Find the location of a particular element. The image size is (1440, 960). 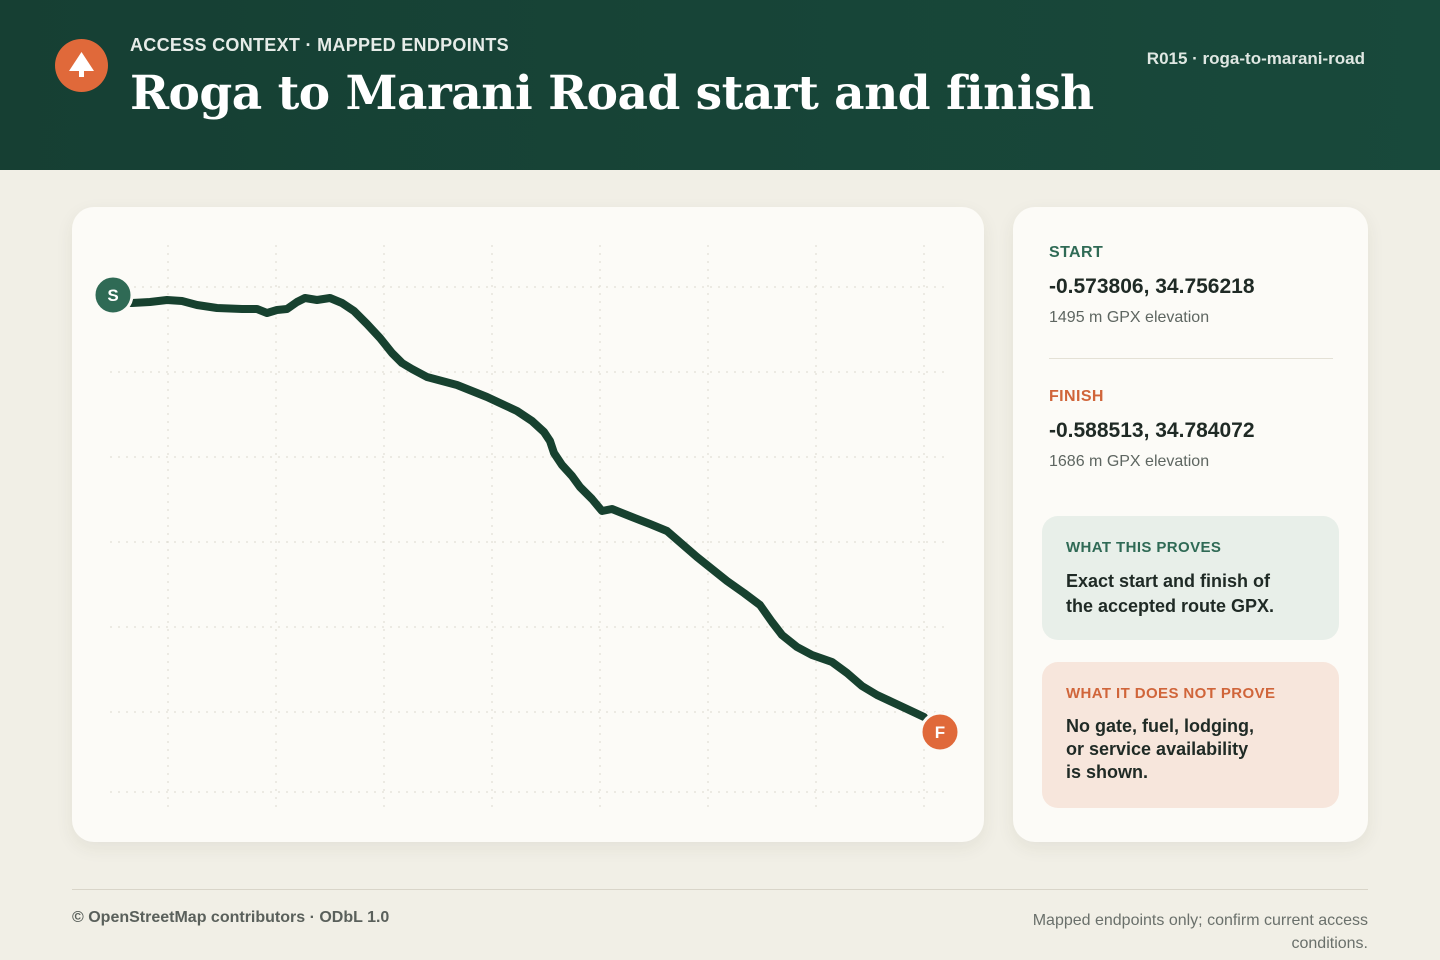

start-elevation: 1495 m GPX elevation is located at coordinates (1129, 317).